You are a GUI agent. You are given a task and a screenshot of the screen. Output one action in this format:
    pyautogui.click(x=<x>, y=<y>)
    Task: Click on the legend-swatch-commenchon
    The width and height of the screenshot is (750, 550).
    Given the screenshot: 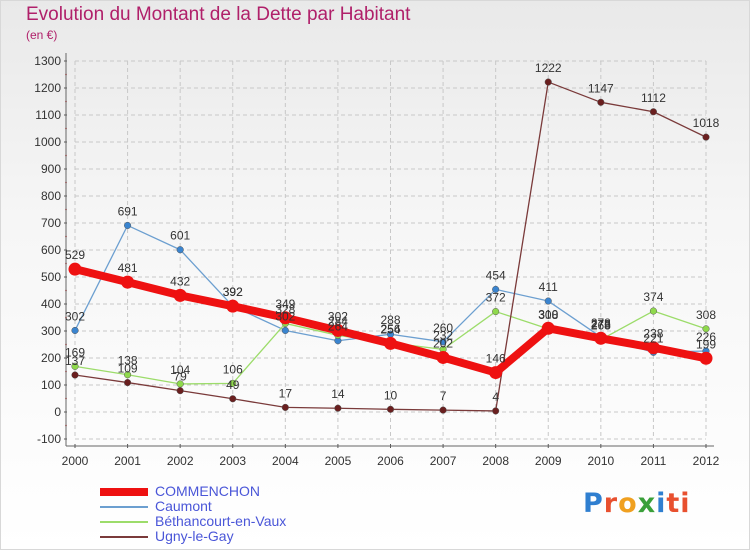 What is the action you would take?
    pyautogui.click(x=124, y=491)
    